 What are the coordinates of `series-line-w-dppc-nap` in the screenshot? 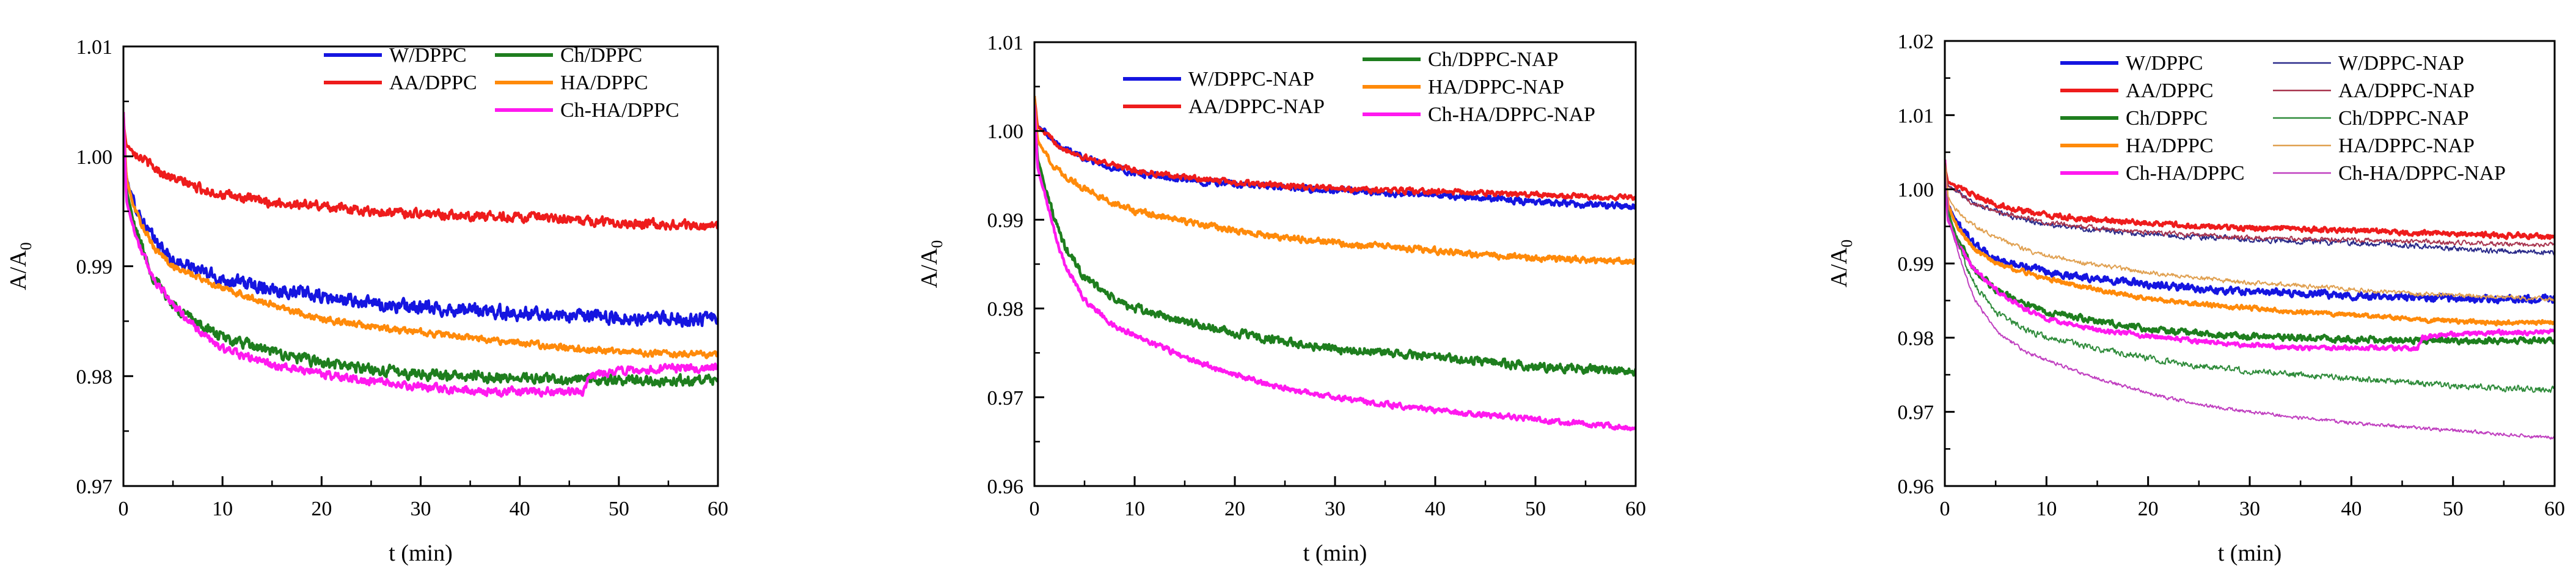 It's located at (2250, 211).